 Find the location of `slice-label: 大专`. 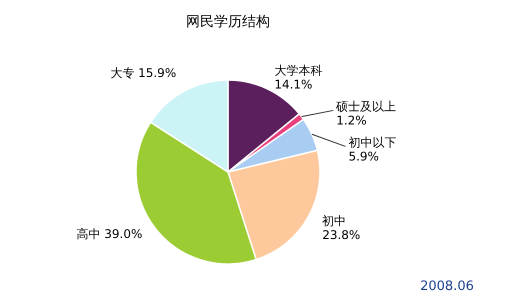

slice-label: 大专 is located at coordinates (124, 73).